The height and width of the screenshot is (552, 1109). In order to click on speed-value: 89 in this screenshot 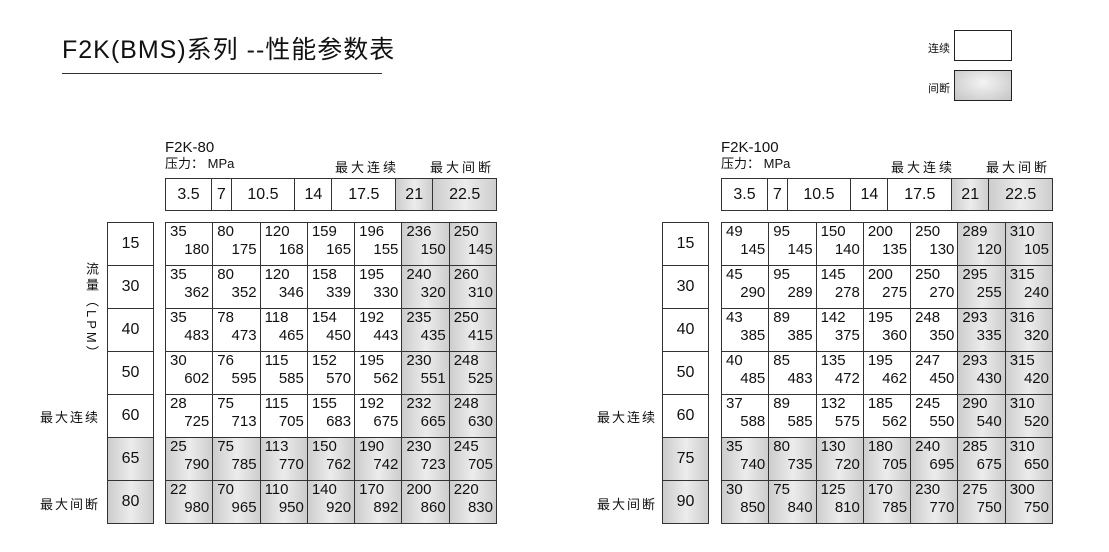, I will do `click(781, 317)`.